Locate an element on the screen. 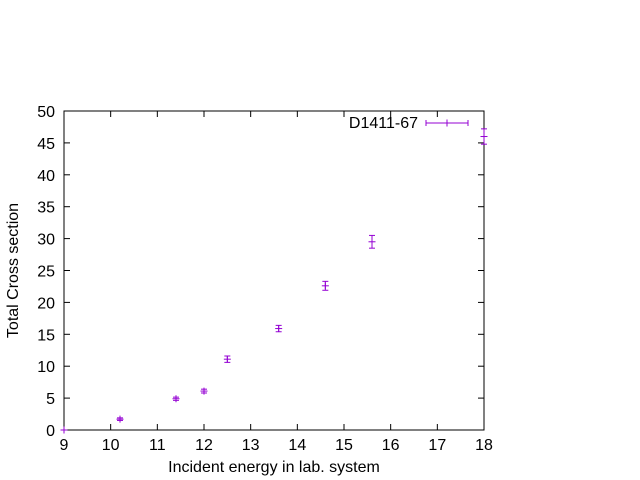  x-tick-label: 9 is located at coordinates (64, 445).